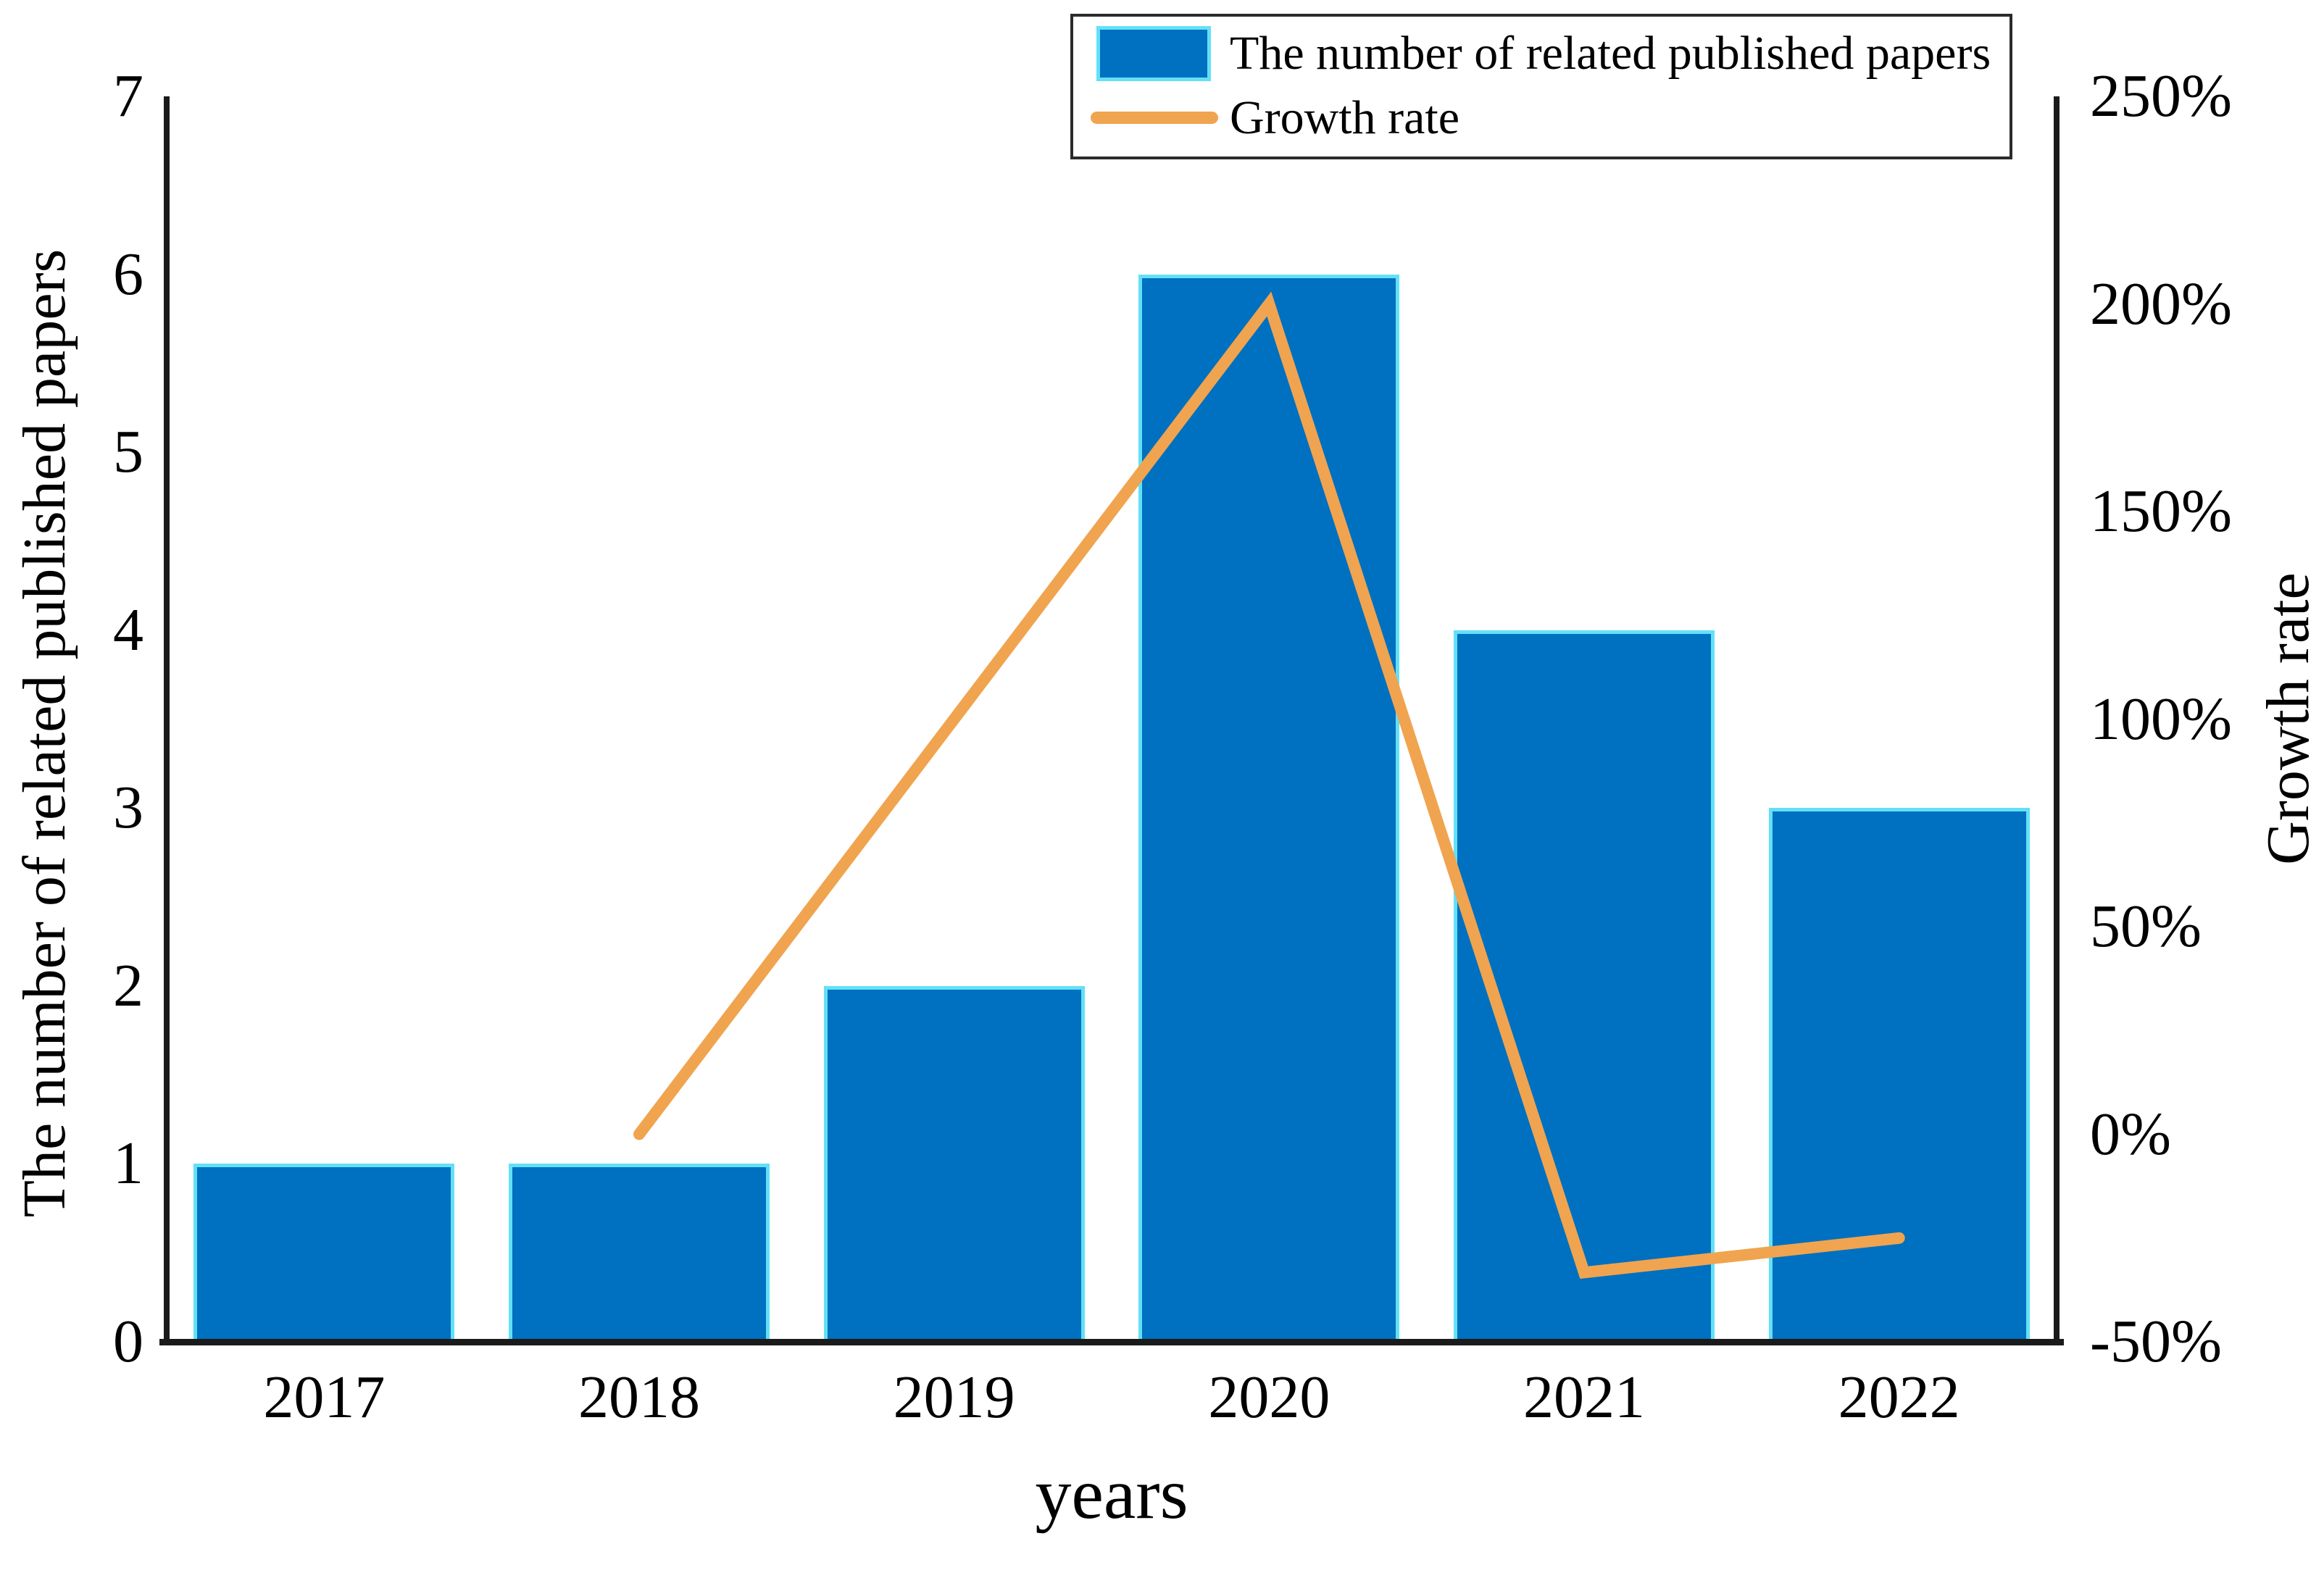 This screenshot has height=1578, width=2324. What do you see at coordinates (2161, 719) in the screenshot?
I see `right-tick-100%: 100%` at bounding box center [2161, 719].